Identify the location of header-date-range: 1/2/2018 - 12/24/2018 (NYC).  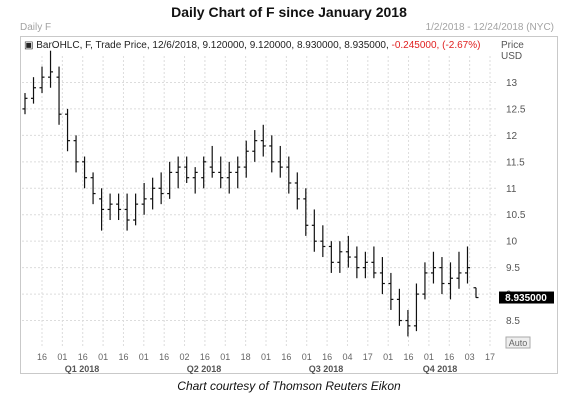
(489, 27).